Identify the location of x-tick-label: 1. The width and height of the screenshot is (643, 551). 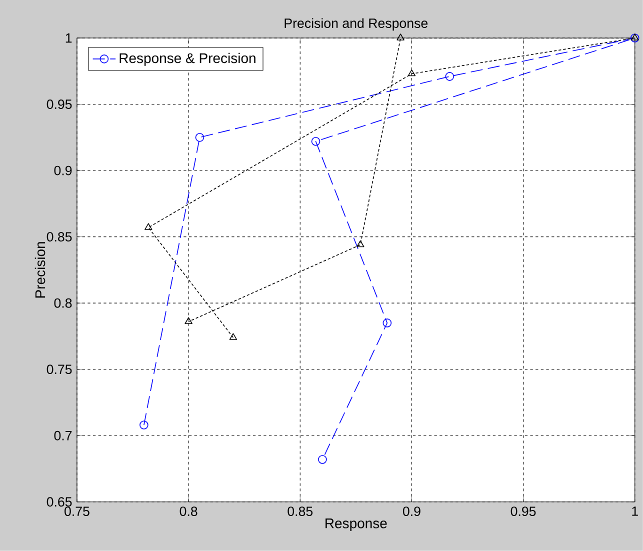
(635, 511).